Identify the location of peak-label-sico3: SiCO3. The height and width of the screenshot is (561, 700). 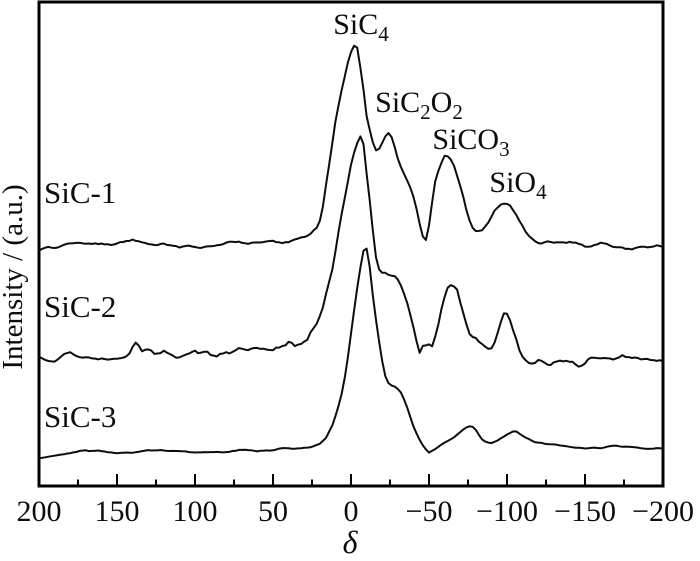
(470, 142).